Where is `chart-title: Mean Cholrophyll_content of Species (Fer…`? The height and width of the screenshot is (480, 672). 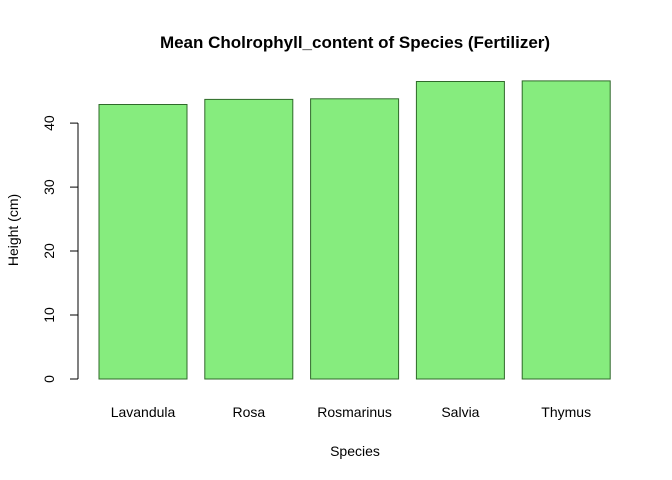 chart-title: Mean Cholrophyll_content of Species (Fer… is located at coordinates (355, 42).